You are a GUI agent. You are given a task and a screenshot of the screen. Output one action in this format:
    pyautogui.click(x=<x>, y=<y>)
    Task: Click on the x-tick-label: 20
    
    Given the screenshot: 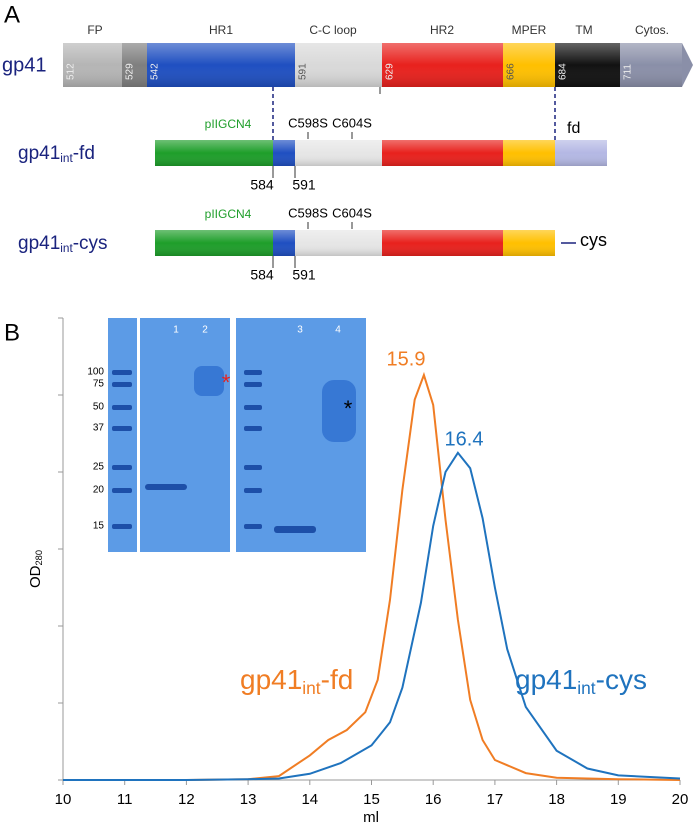 What is the action you would take?
    pyautogui.click(x=680, y=799)
    